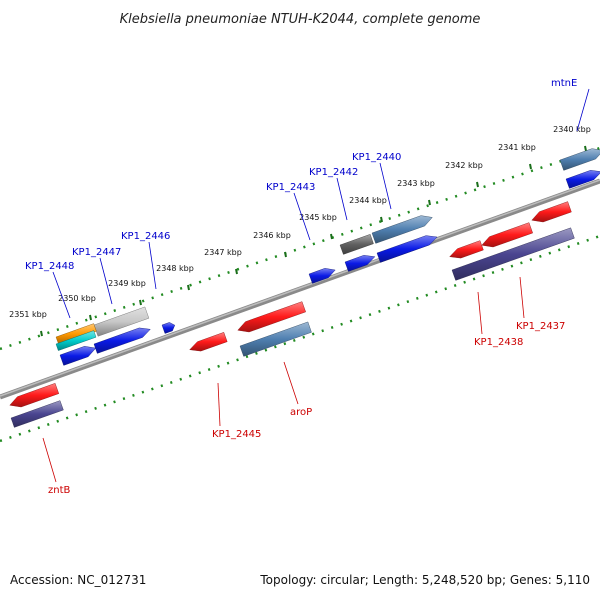 Image resolution: width=600 pixels, height=600 pixels. Describe the element at coordinates (416, 183) in the screenshot. I see `kbp-tick-label: 2343 kbp` at that location.